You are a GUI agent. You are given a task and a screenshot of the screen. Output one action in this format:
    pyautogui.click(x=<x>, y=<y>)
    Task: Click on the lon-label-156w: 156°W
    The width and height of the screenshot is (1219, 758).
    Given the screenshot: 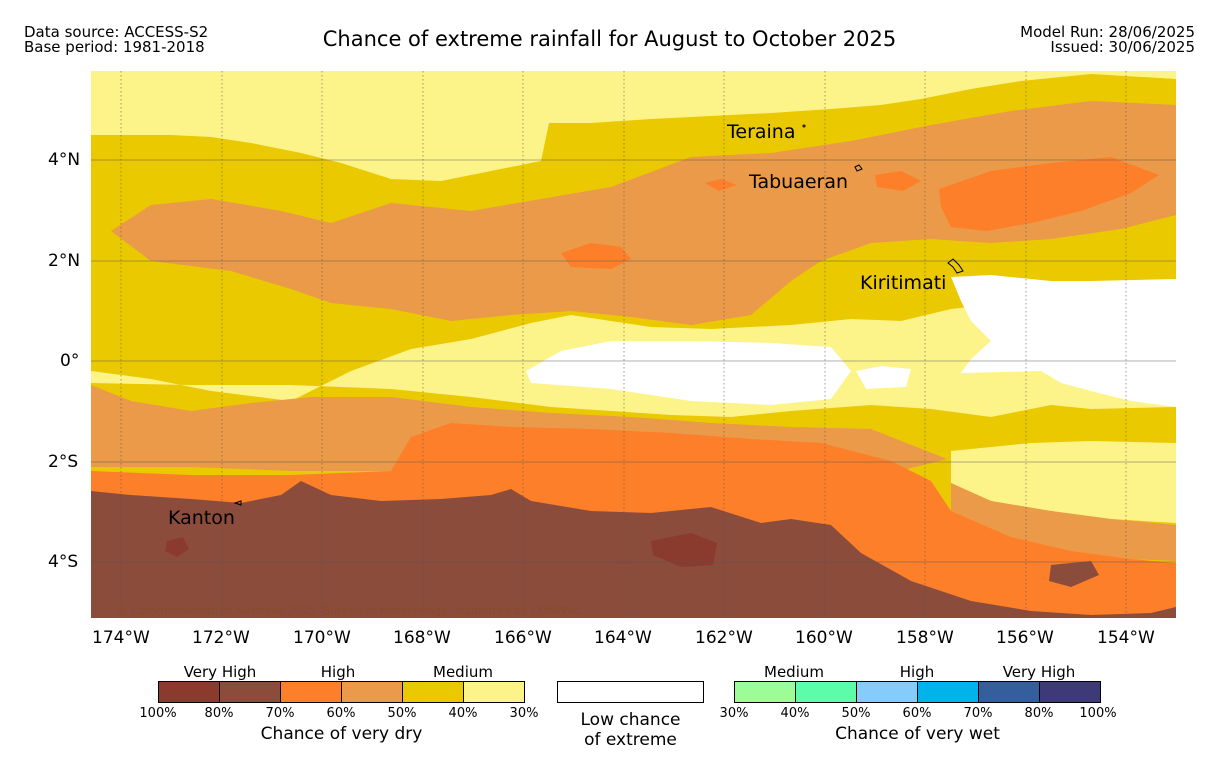 What is the action you would take?
    pyautogui.click(x=1025, y=638)
    